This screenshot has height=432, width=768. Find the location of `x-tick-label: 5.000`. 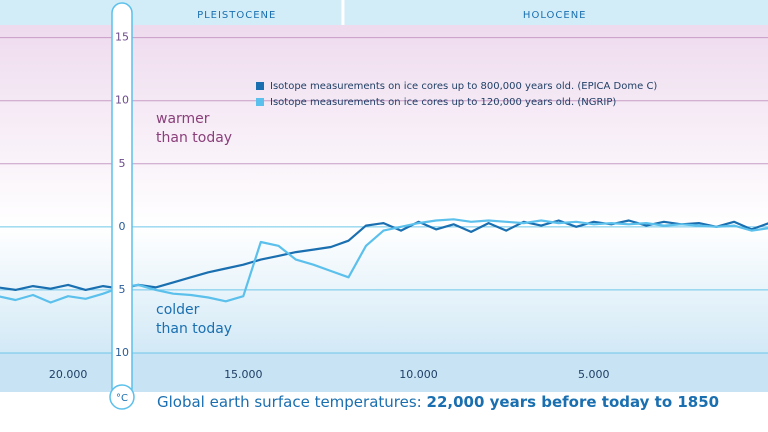

x-tick-label: 5.000 is located at coordinates (594, 374).